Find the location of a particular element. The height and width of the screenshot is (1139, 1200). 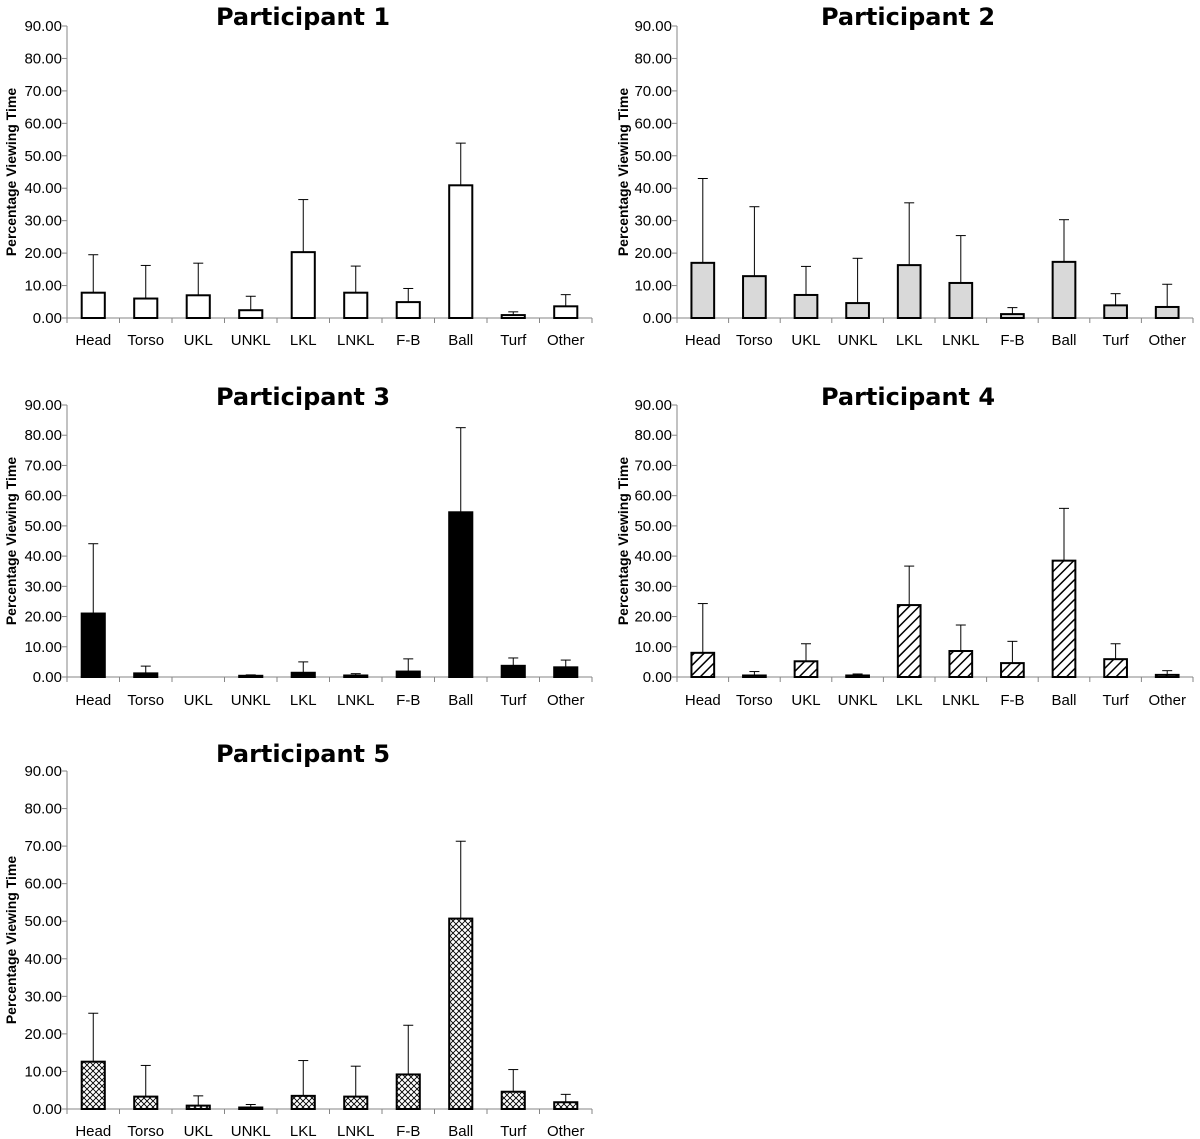

chart-title: Participant 3 is located at coordinates (303, 397).